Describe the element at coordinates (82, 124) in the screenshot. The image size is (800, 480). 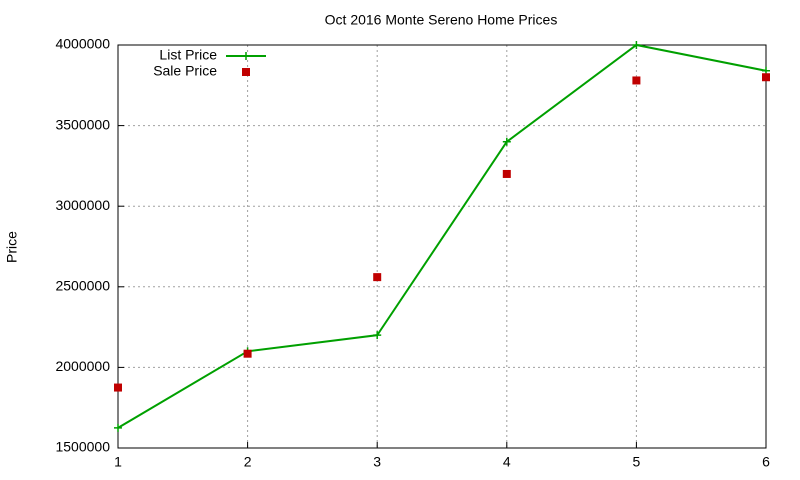
I see `y-tick-label: 3500000` at that location.